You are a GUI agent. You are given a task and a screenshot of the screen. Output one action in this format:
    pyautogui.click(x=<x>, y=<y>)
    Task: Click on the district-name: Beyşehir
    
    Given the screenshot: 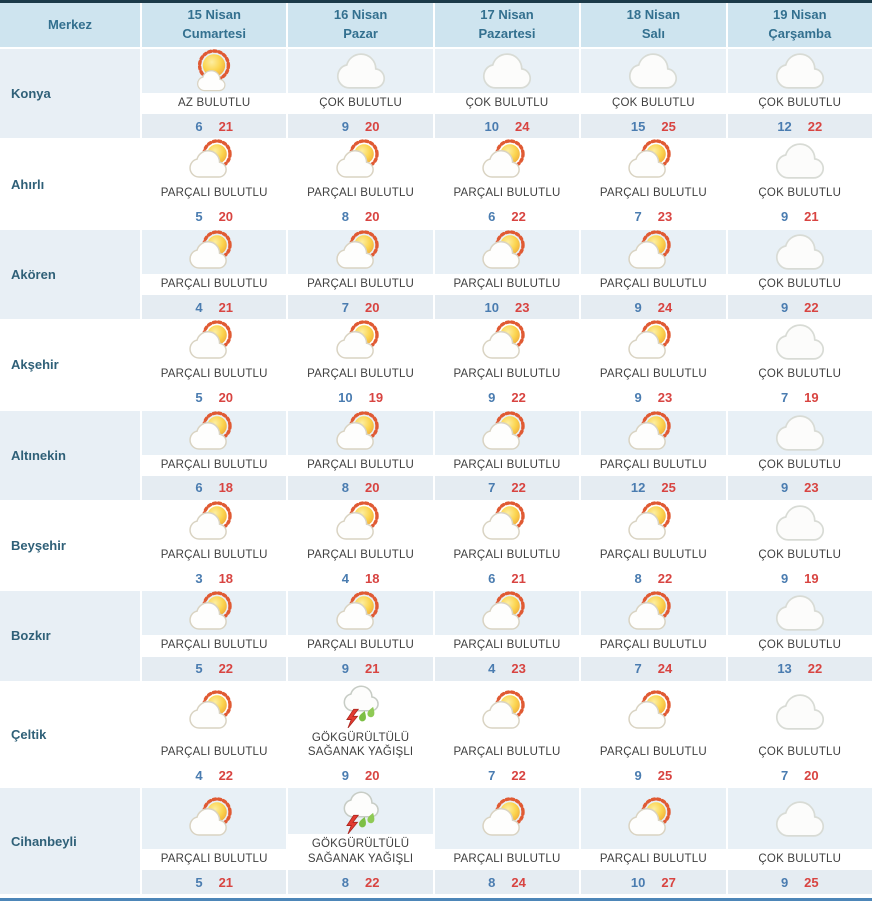 What is the action you would take?
    pyautogui.click(x=70, y=545)
    